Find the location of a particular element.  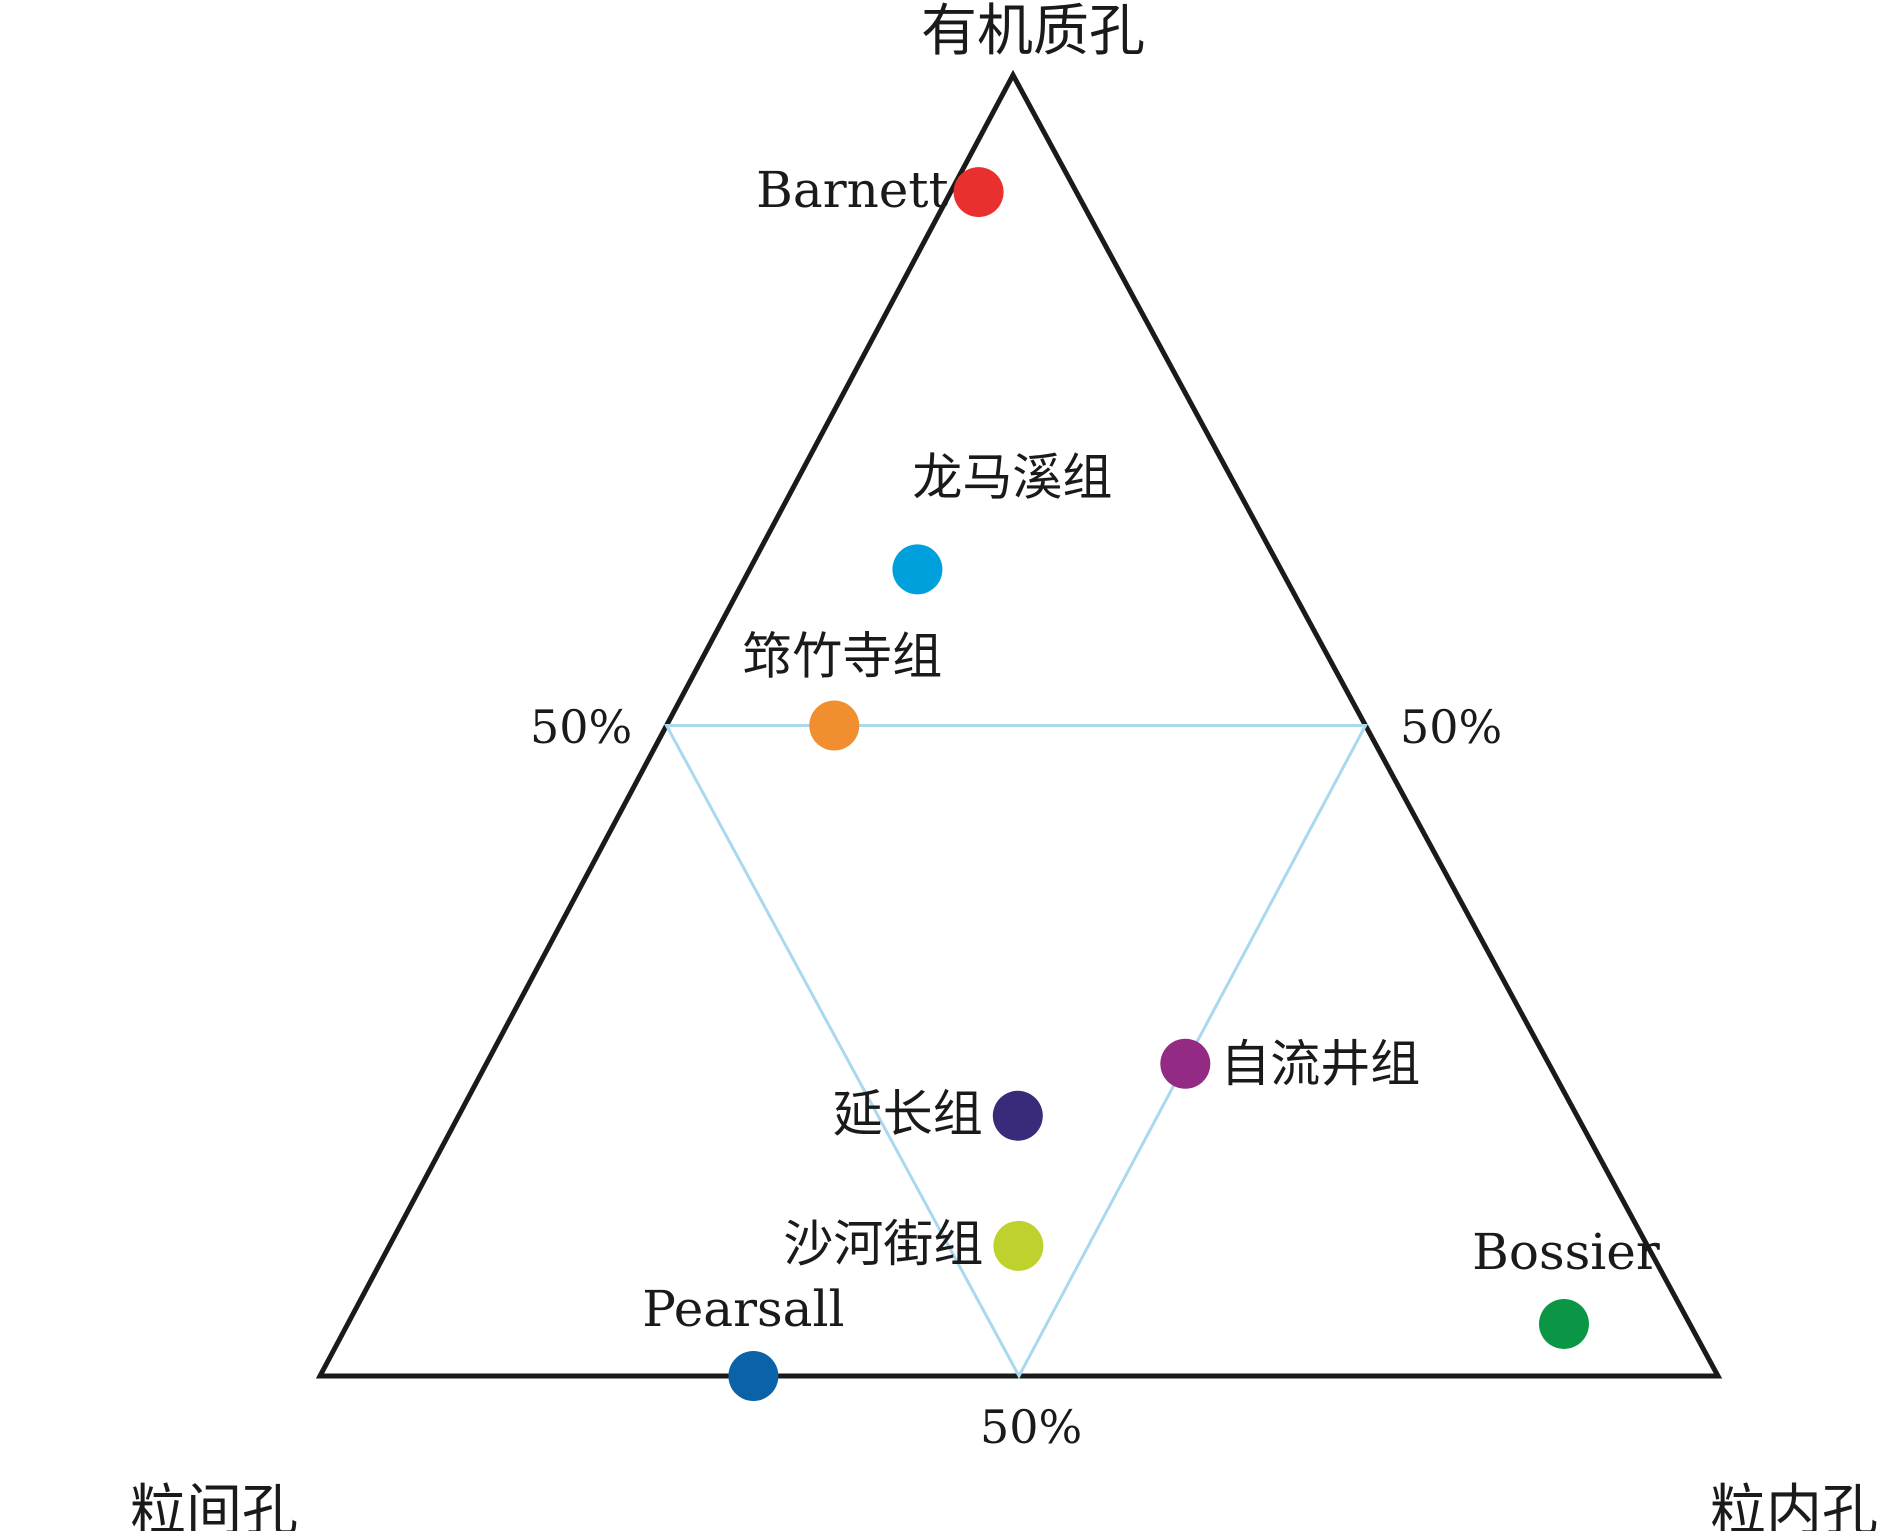

point-label-6: Pearsall is located at coordinates (743, 1309).